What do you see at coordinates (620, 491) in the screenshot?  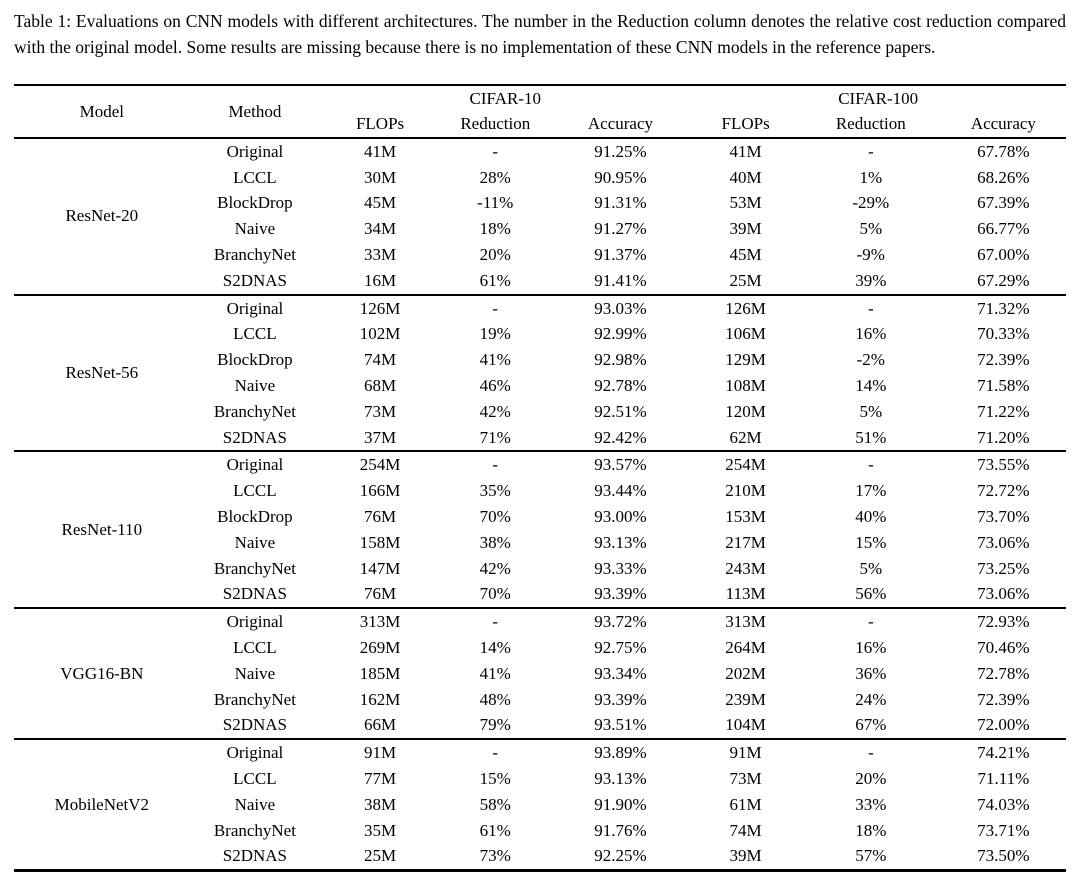 I see `value-cell: 93.44%` at bounding box center [620, 491].